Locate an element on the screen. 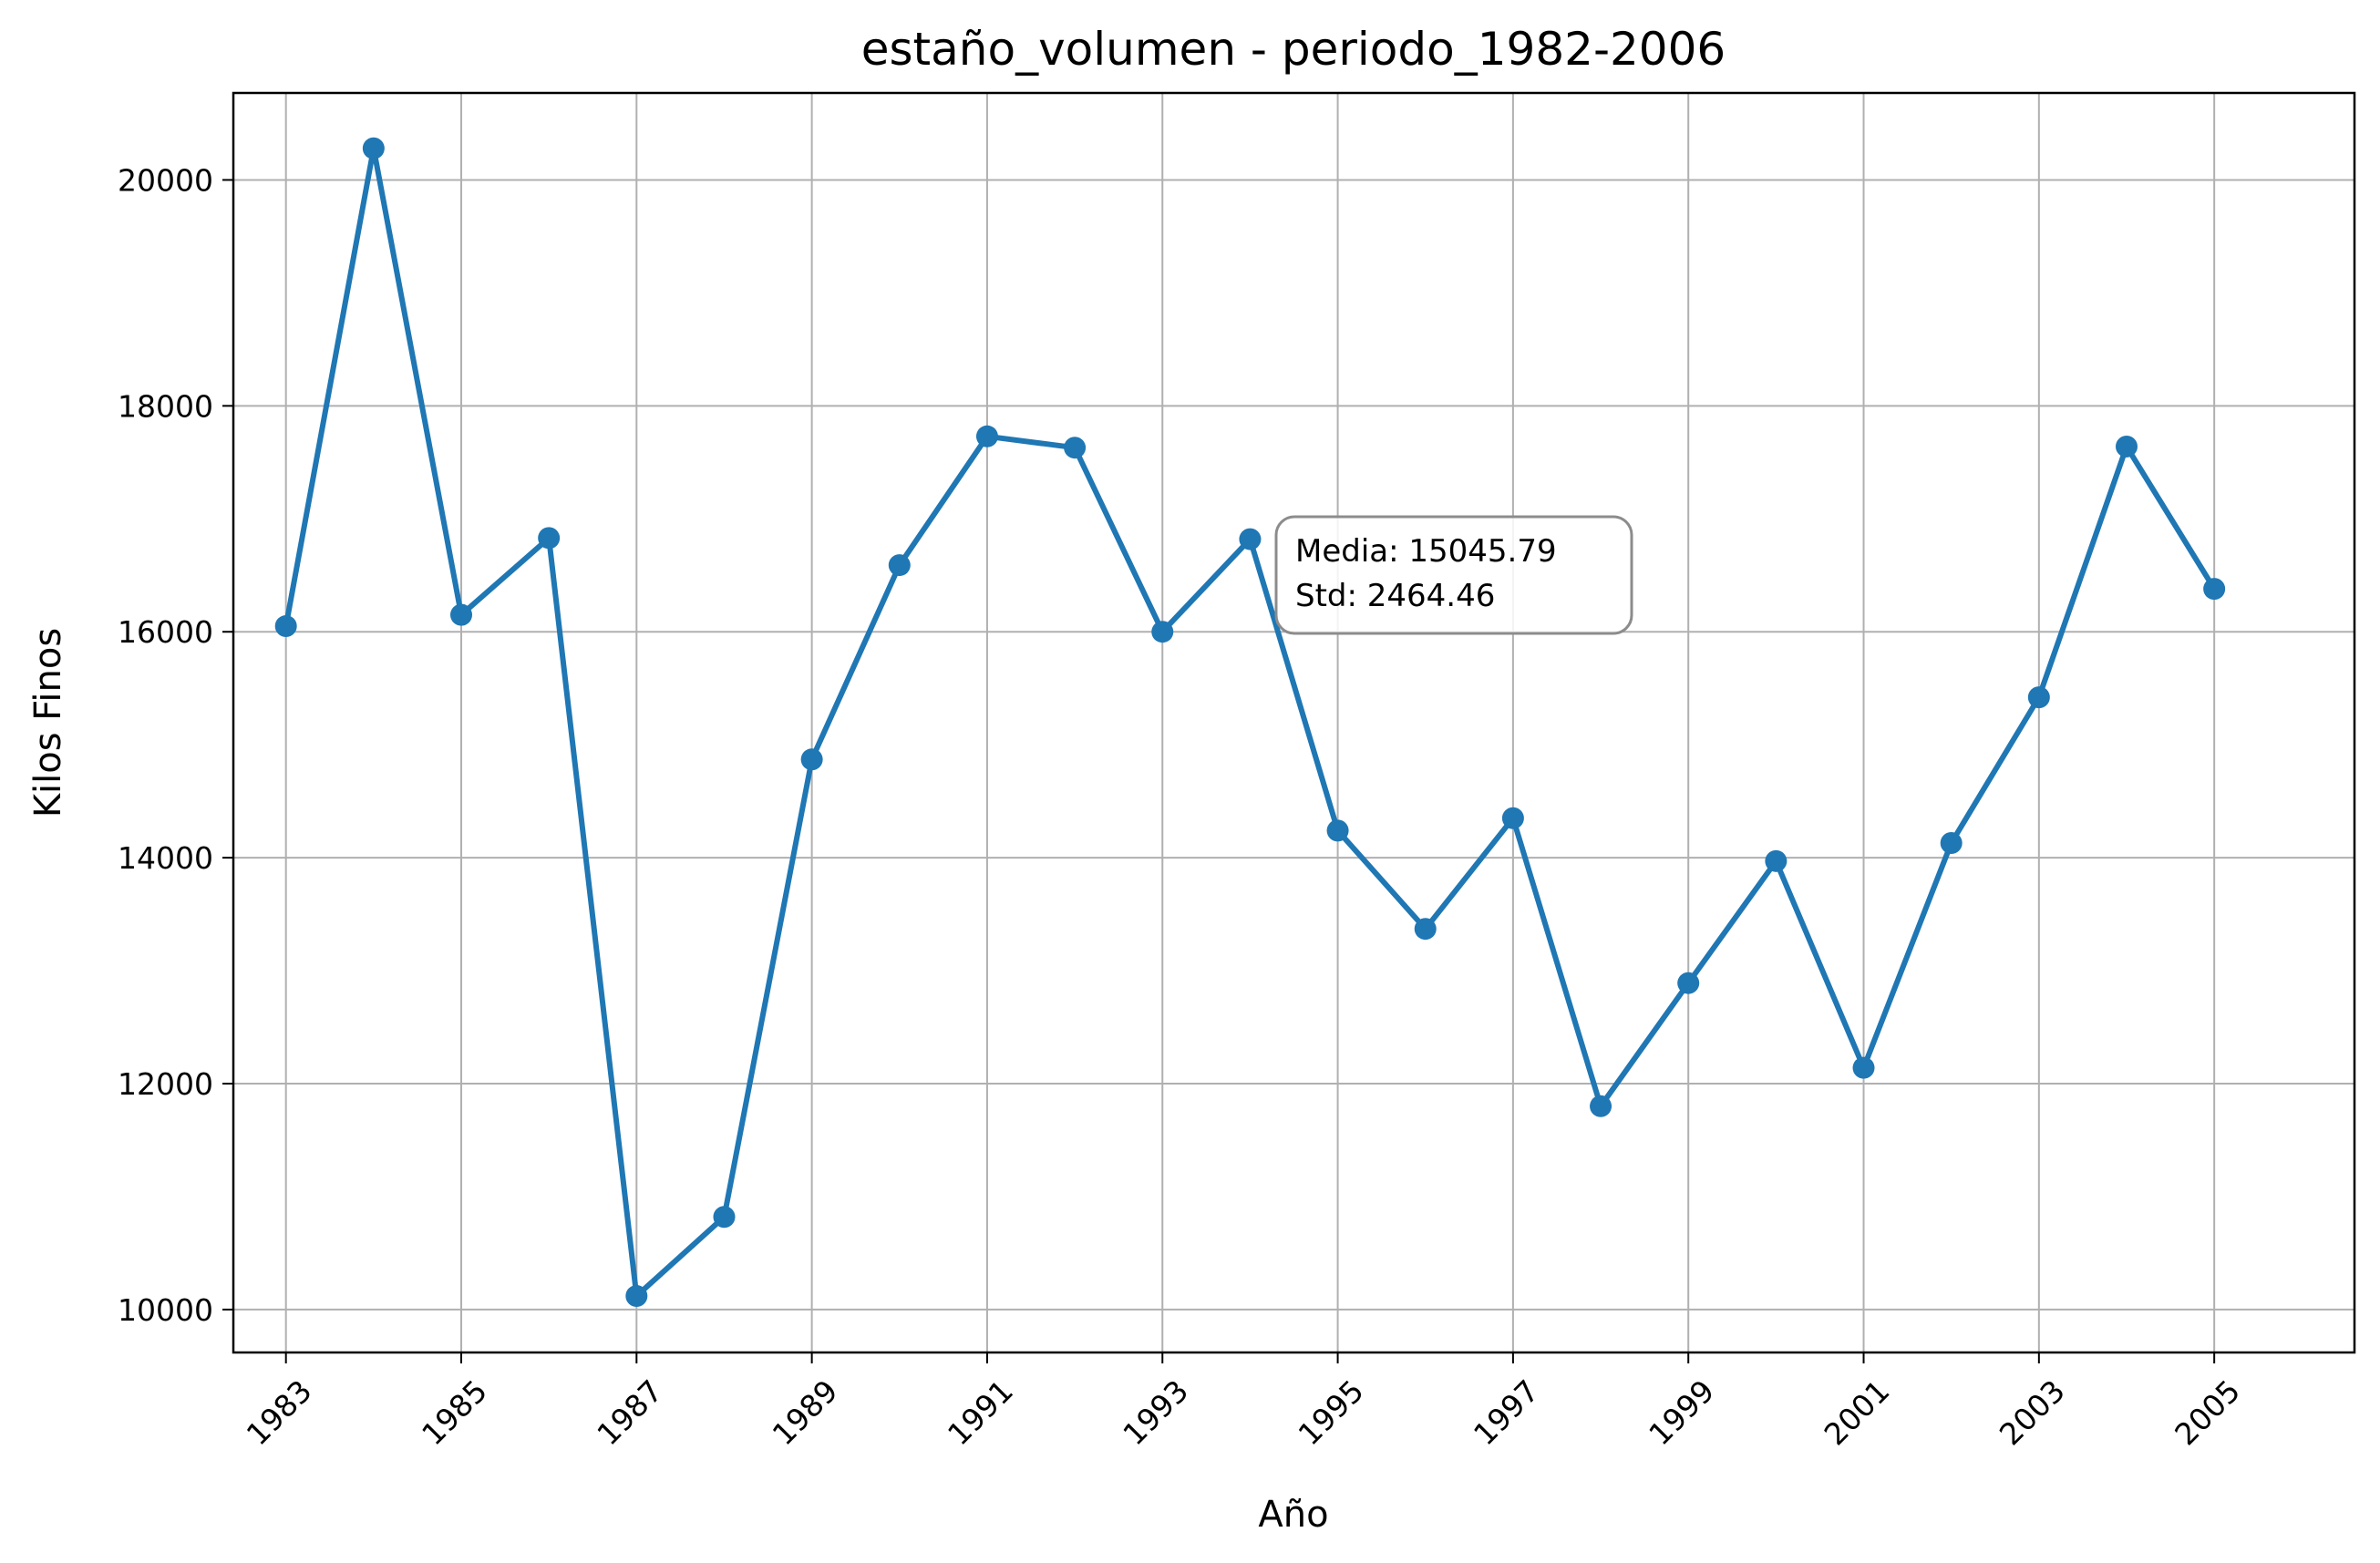  y-tick-label: 10000 is located at coordinates (166, 1310).